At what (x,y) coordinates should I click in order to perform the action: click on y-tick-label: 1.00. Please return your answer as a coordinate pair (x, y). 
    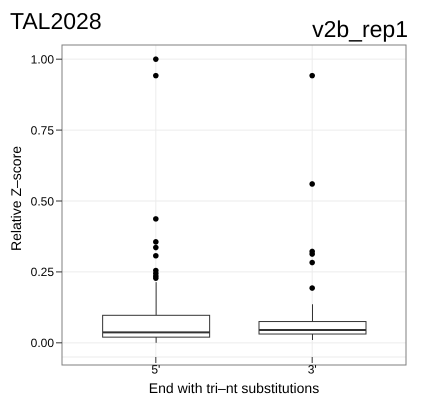
    Looking at the image, I should click on (42, 59).